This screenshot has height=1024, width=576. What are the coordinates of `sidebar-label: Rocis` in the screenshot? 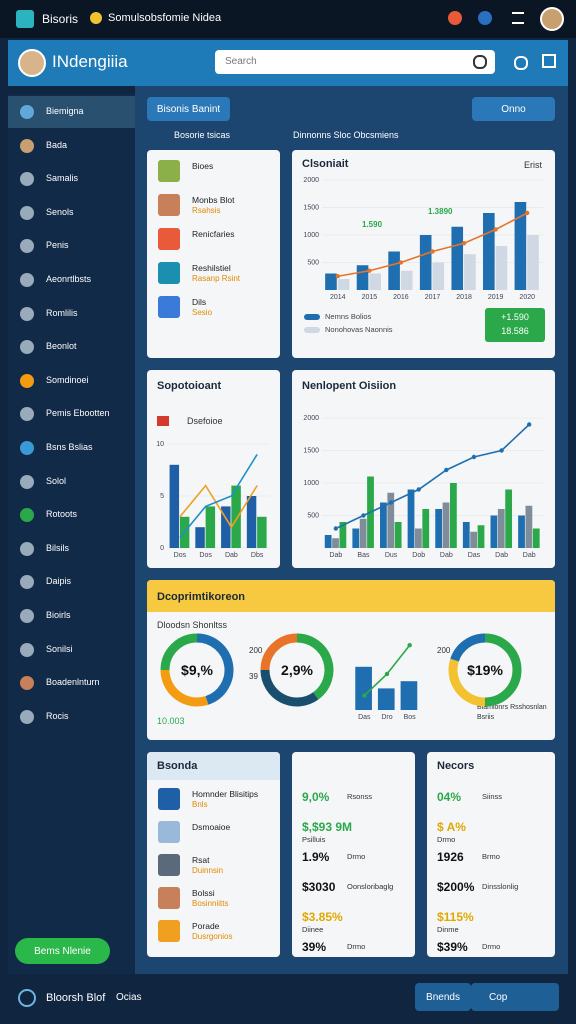 It's located at (57, 715).